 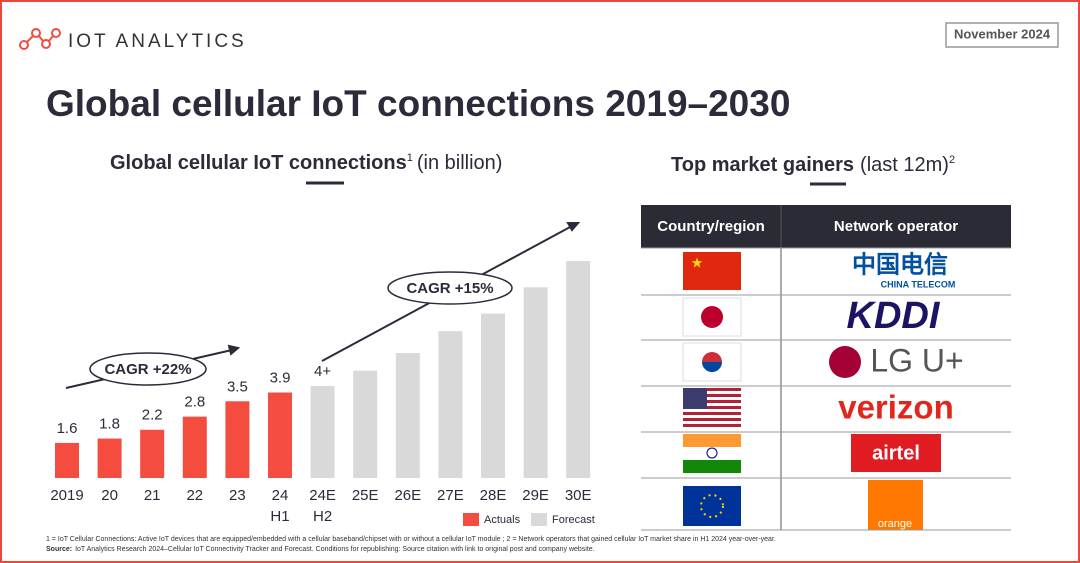 I want to click on data-label: 3.9, so click(x=280, y=377).